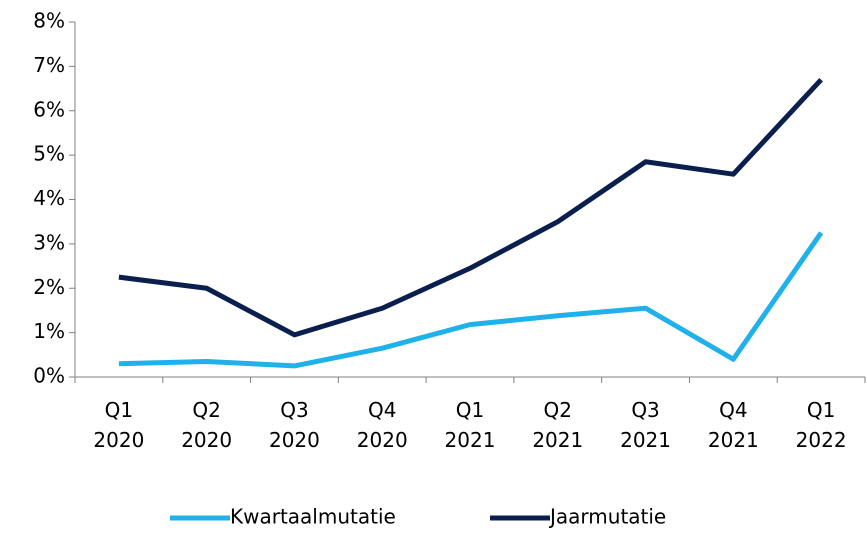 The image size is (867, 534). I want to click on y-tick-label: 0%, so click(49, 376).